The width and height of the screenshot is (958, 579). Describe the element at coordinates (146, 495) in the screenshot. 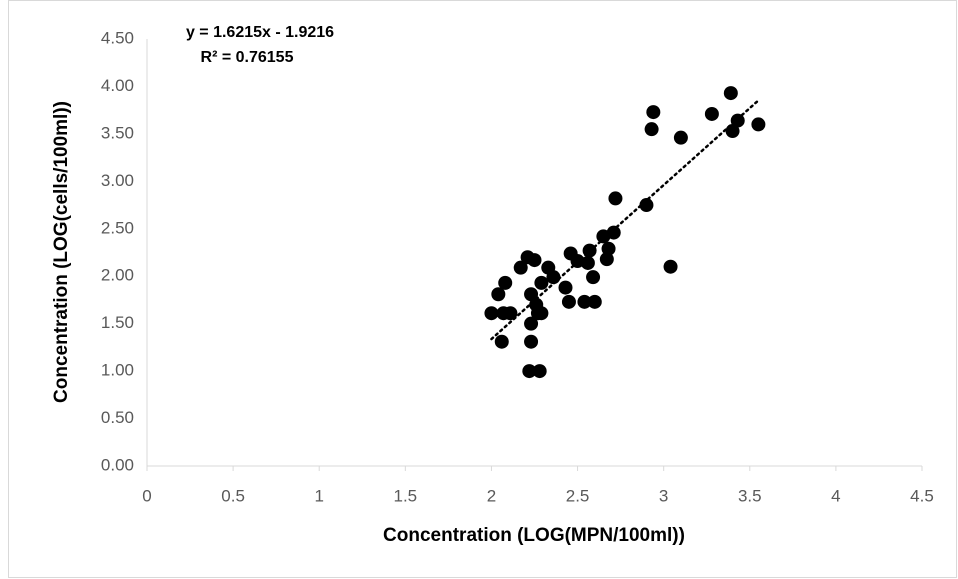

I see `x-tick-label: 0` at that location.